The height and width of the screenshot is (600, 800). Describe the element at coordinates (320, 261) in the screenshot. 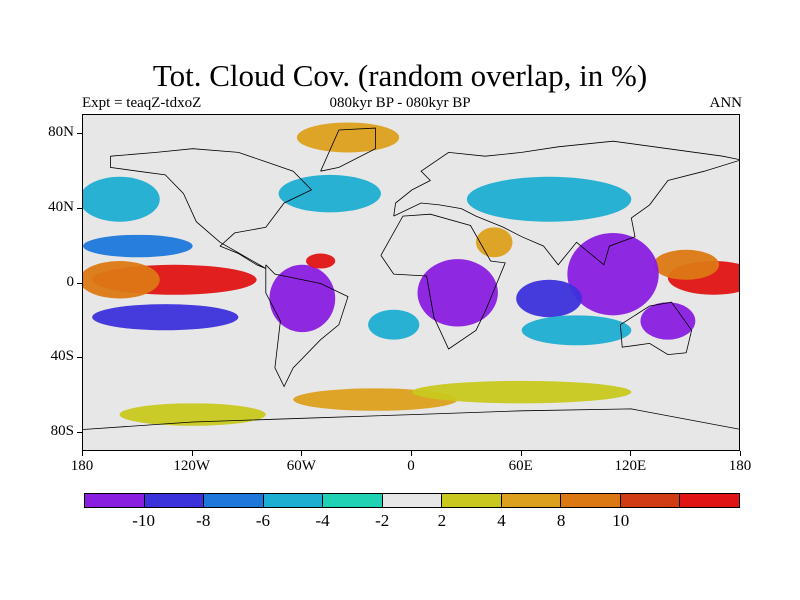

I see `anomaly-region-caribbean-positive` at that location.